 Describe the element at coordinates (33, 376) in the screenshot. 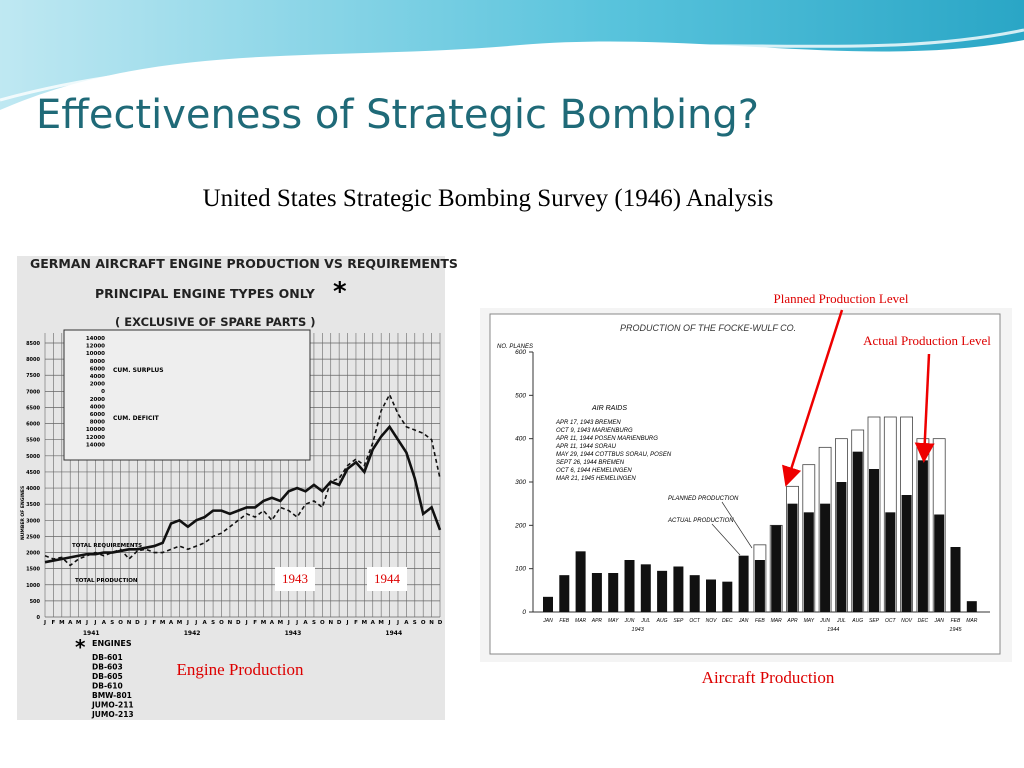

I see `y-tick-label: 7500` at that location.